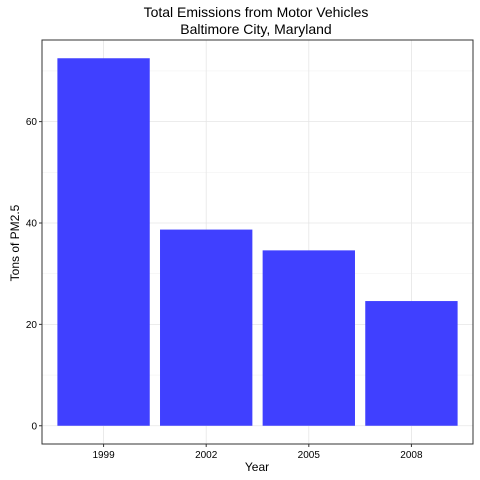  I want to click on y-axis: 0 20 40 60, so click(34, 274).